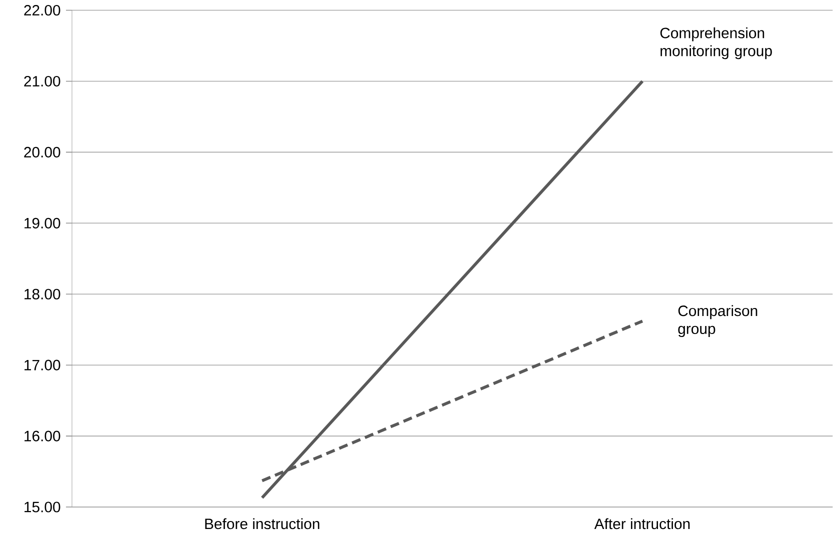 The image size is (833, 534). I want to click on series-label: Comprehension monitoring group, so click(716, 43).